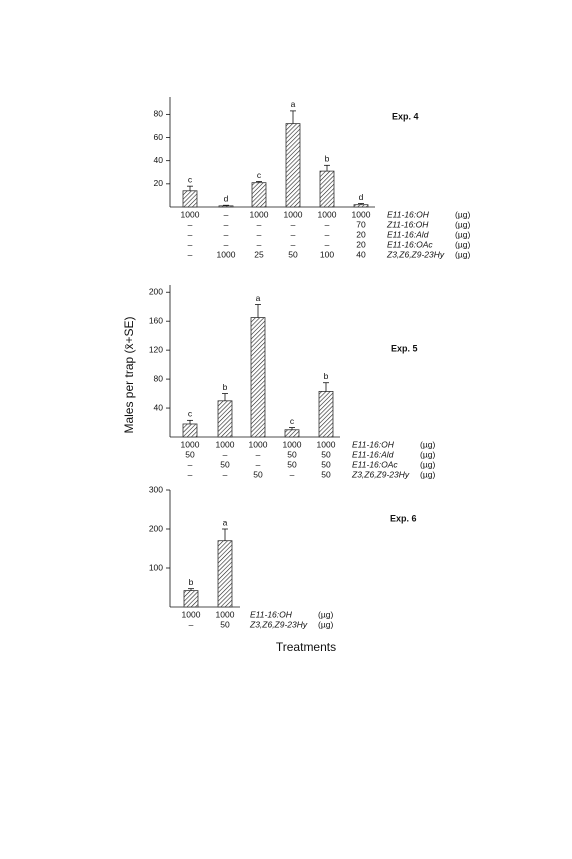 This screenshot has height=859, width=572. Describe the element at coordinates (405, 116) in the screenshot. I see `panel-title: Exp. 4` at that location.